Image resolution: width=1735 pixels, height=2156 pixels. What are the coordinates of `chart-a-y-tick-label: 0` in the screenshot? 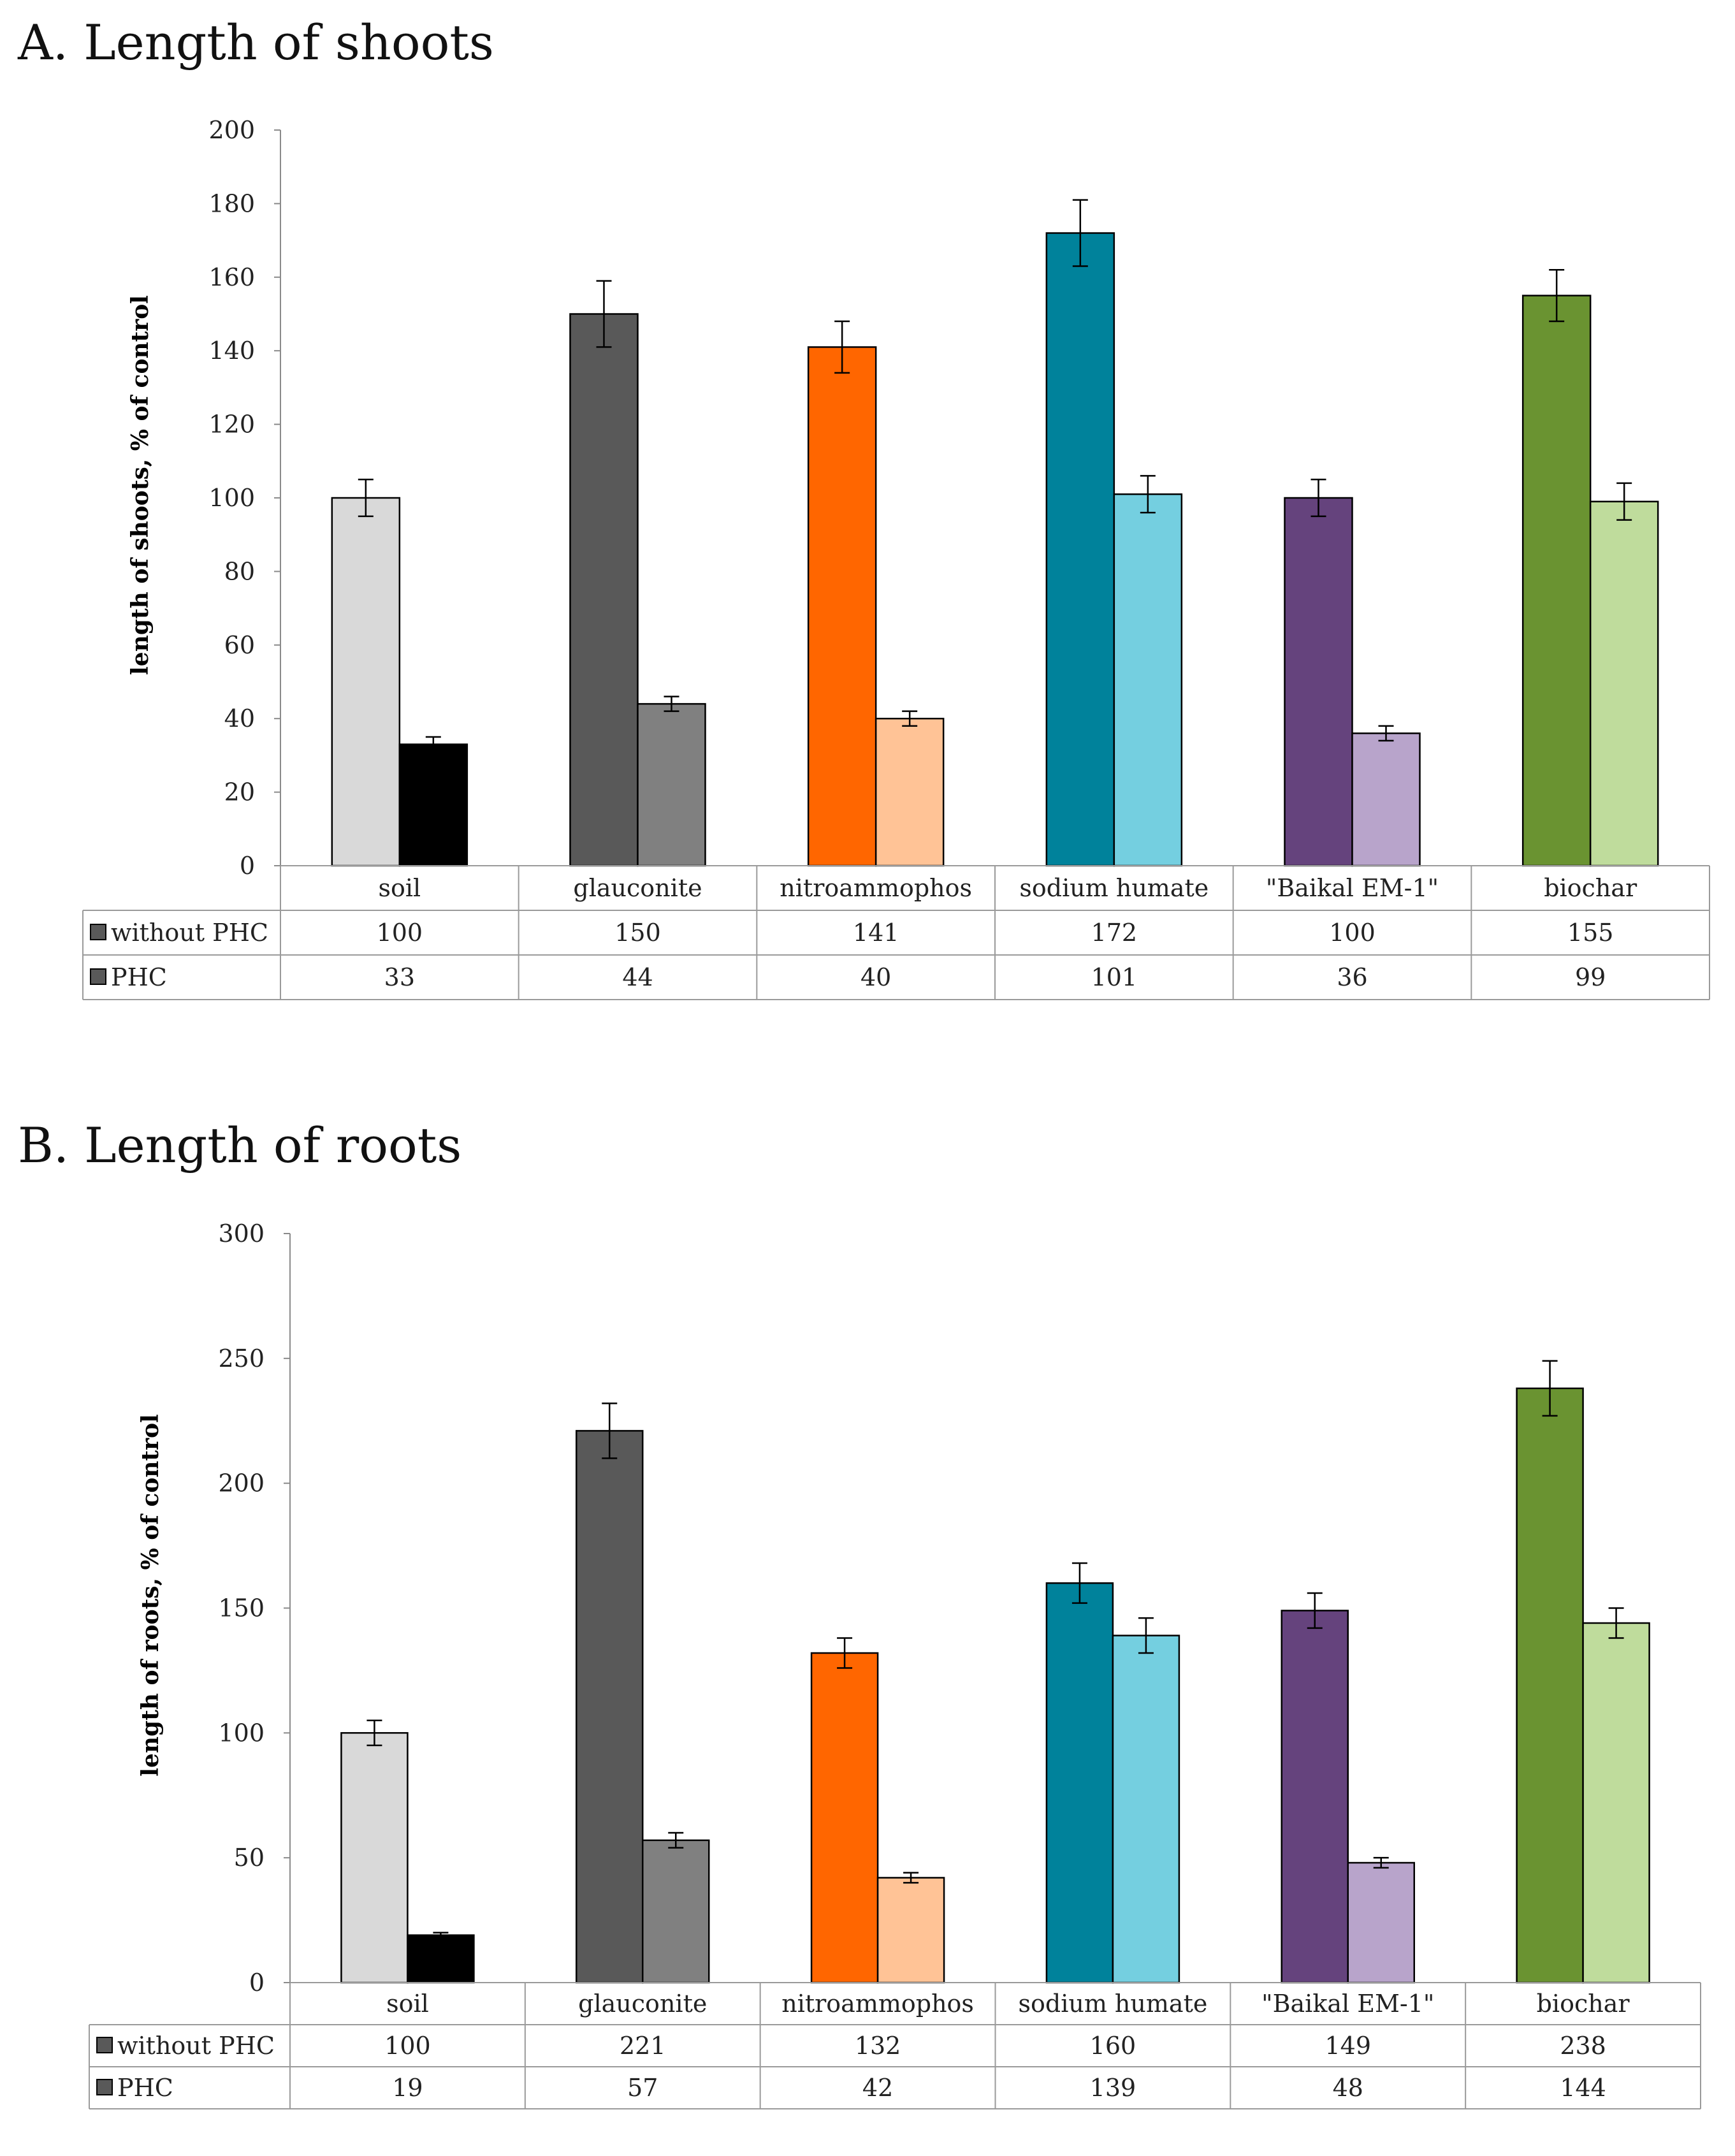 It's located at (247, 866).